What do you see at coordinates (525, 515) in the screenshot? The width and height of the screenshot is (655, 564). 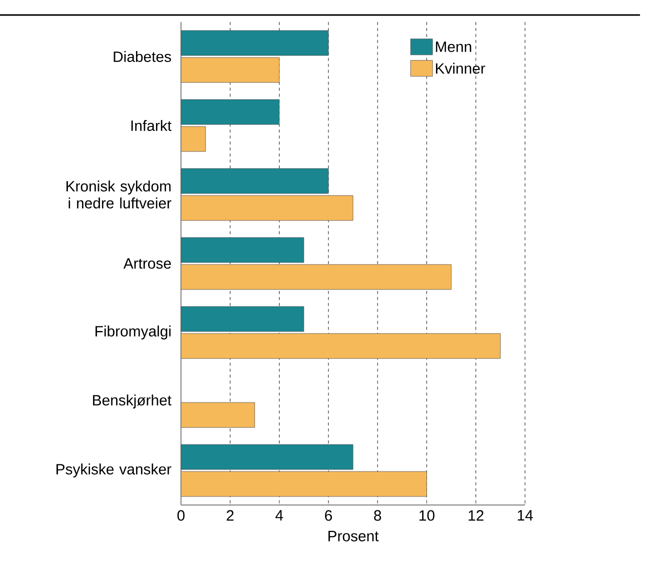 I see `x-tick-label: 14` at bounding box center [525, 515].